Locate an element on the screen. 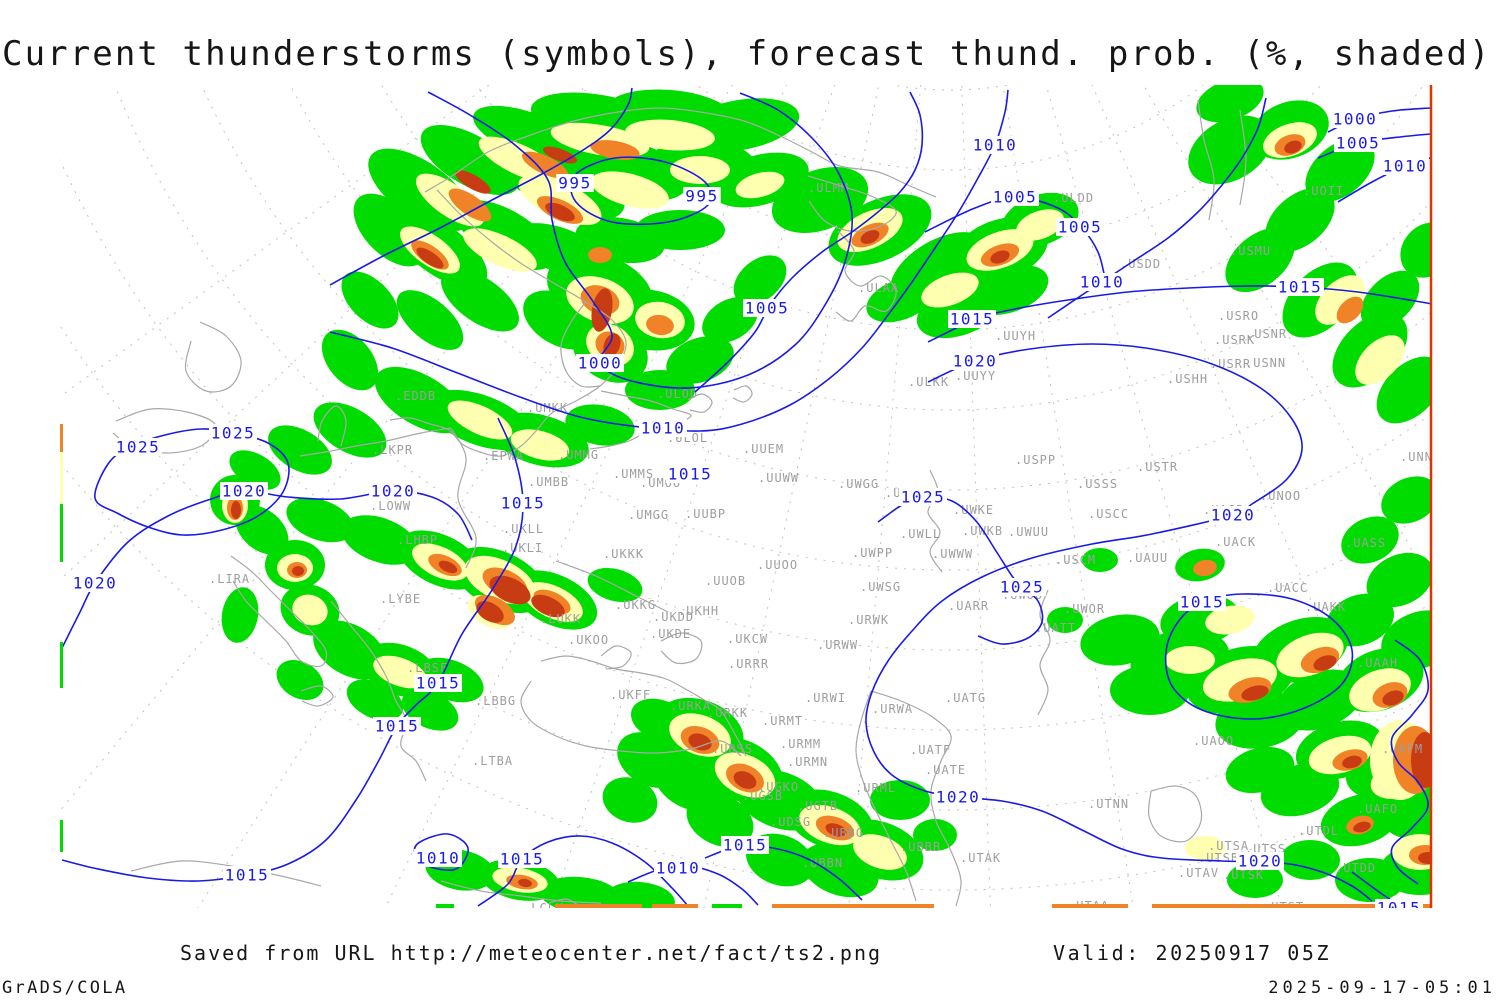 The width and height of the screenshot is (1500, 1000). station-label-UKKK: .UKKK is located at coordinates (623, 554).